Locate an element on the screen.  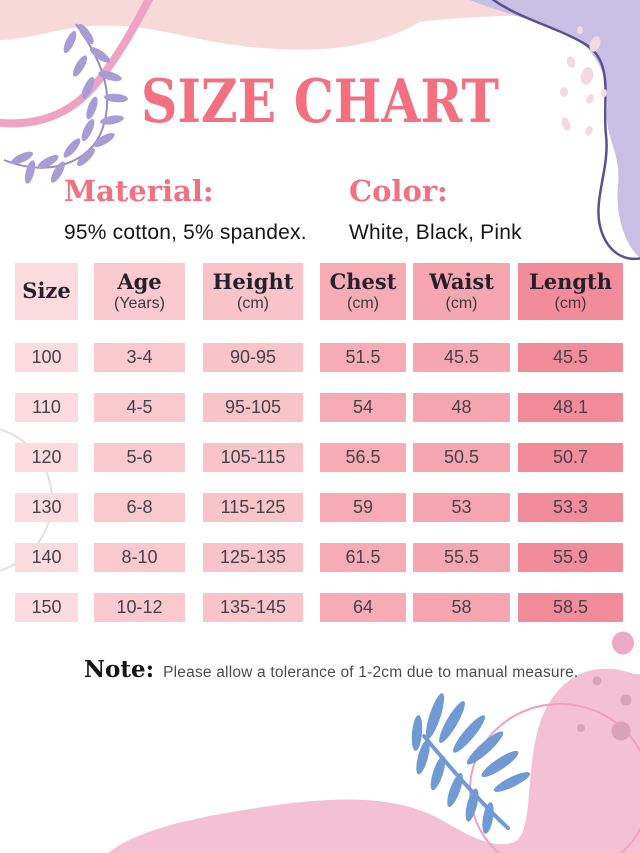
table-cell: 59 is located at coordinates (363, 507).